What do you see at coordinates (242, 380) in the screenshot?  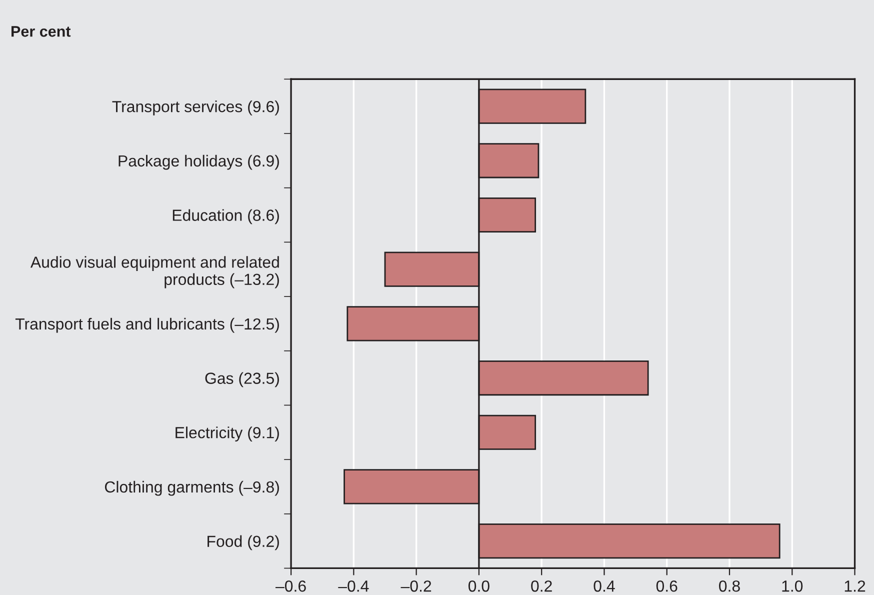 I see `y-tick-label: Gas (23.5)` at bounding box center [242, 380].